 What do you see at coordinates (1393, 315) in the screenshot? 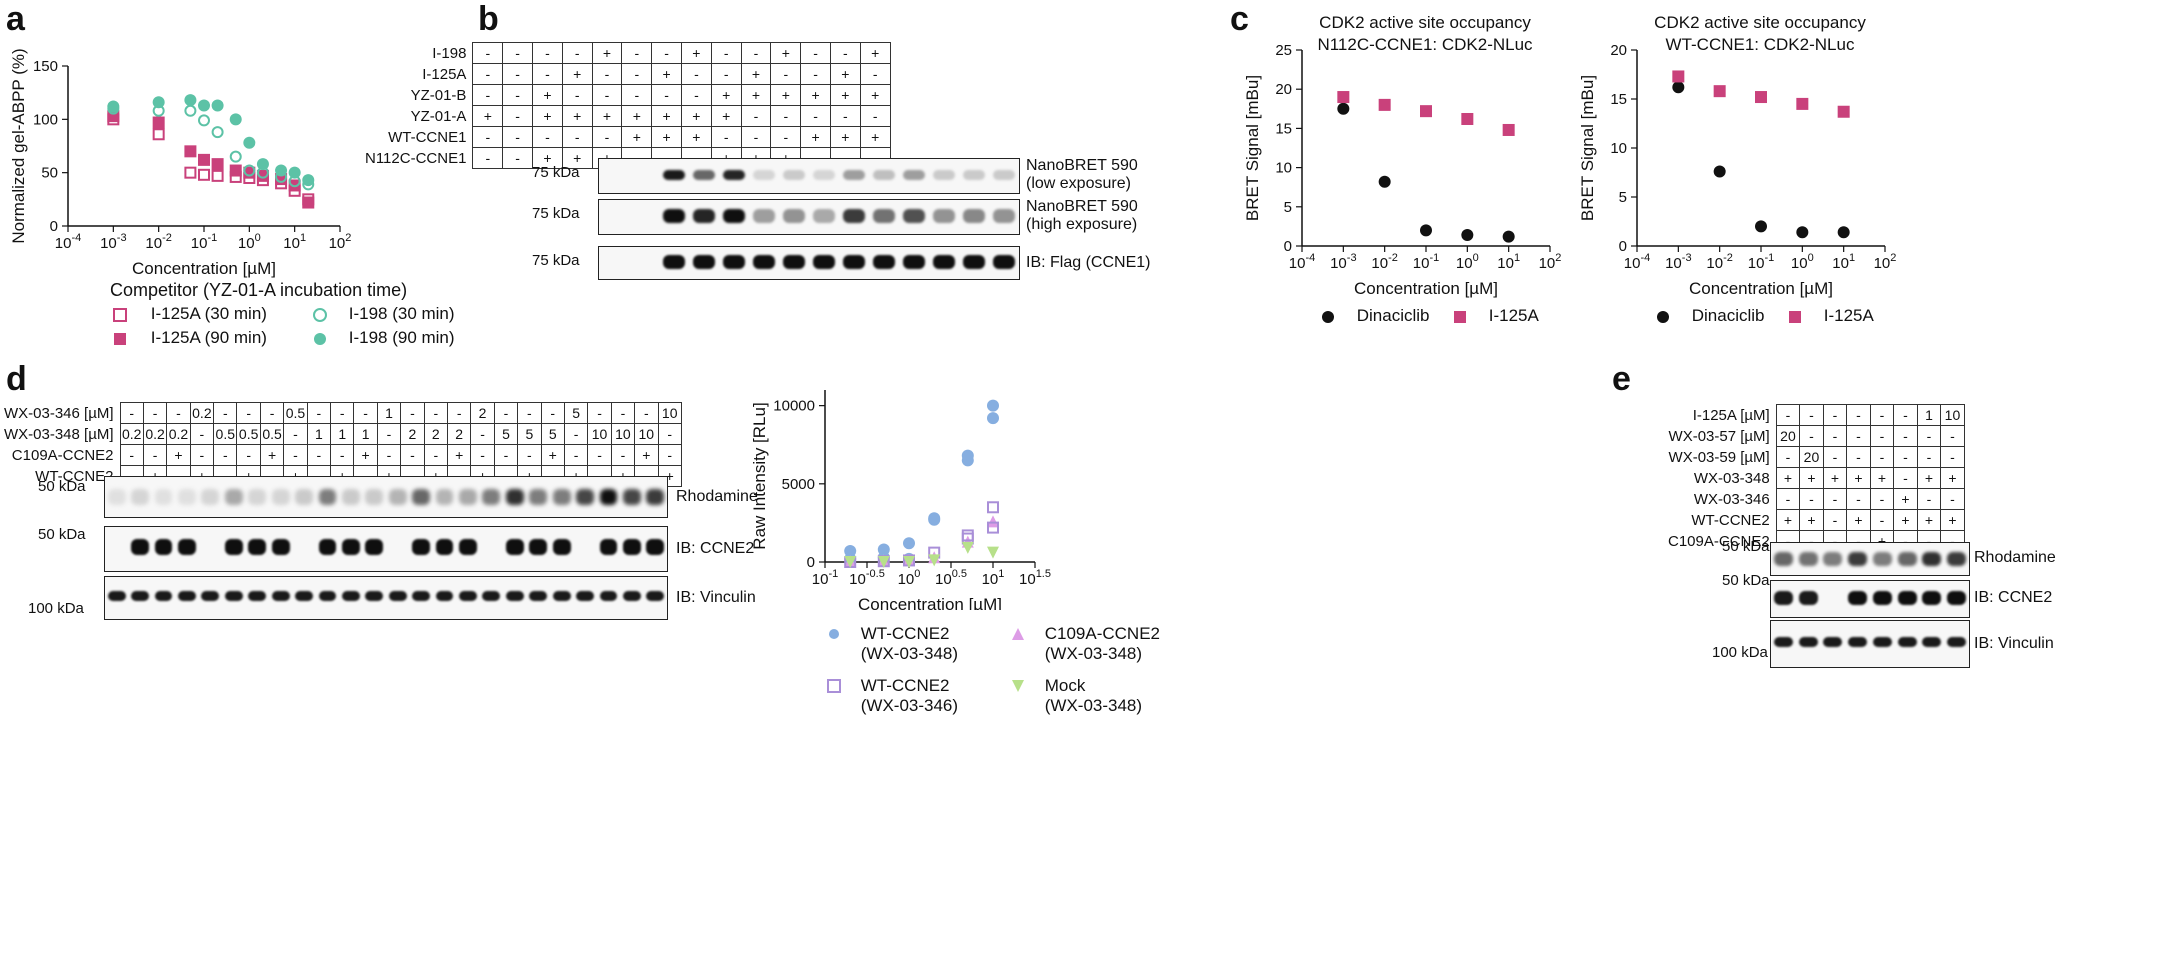
I see `legend-label: Dinaciclib` at bounding box center [1393, 315].